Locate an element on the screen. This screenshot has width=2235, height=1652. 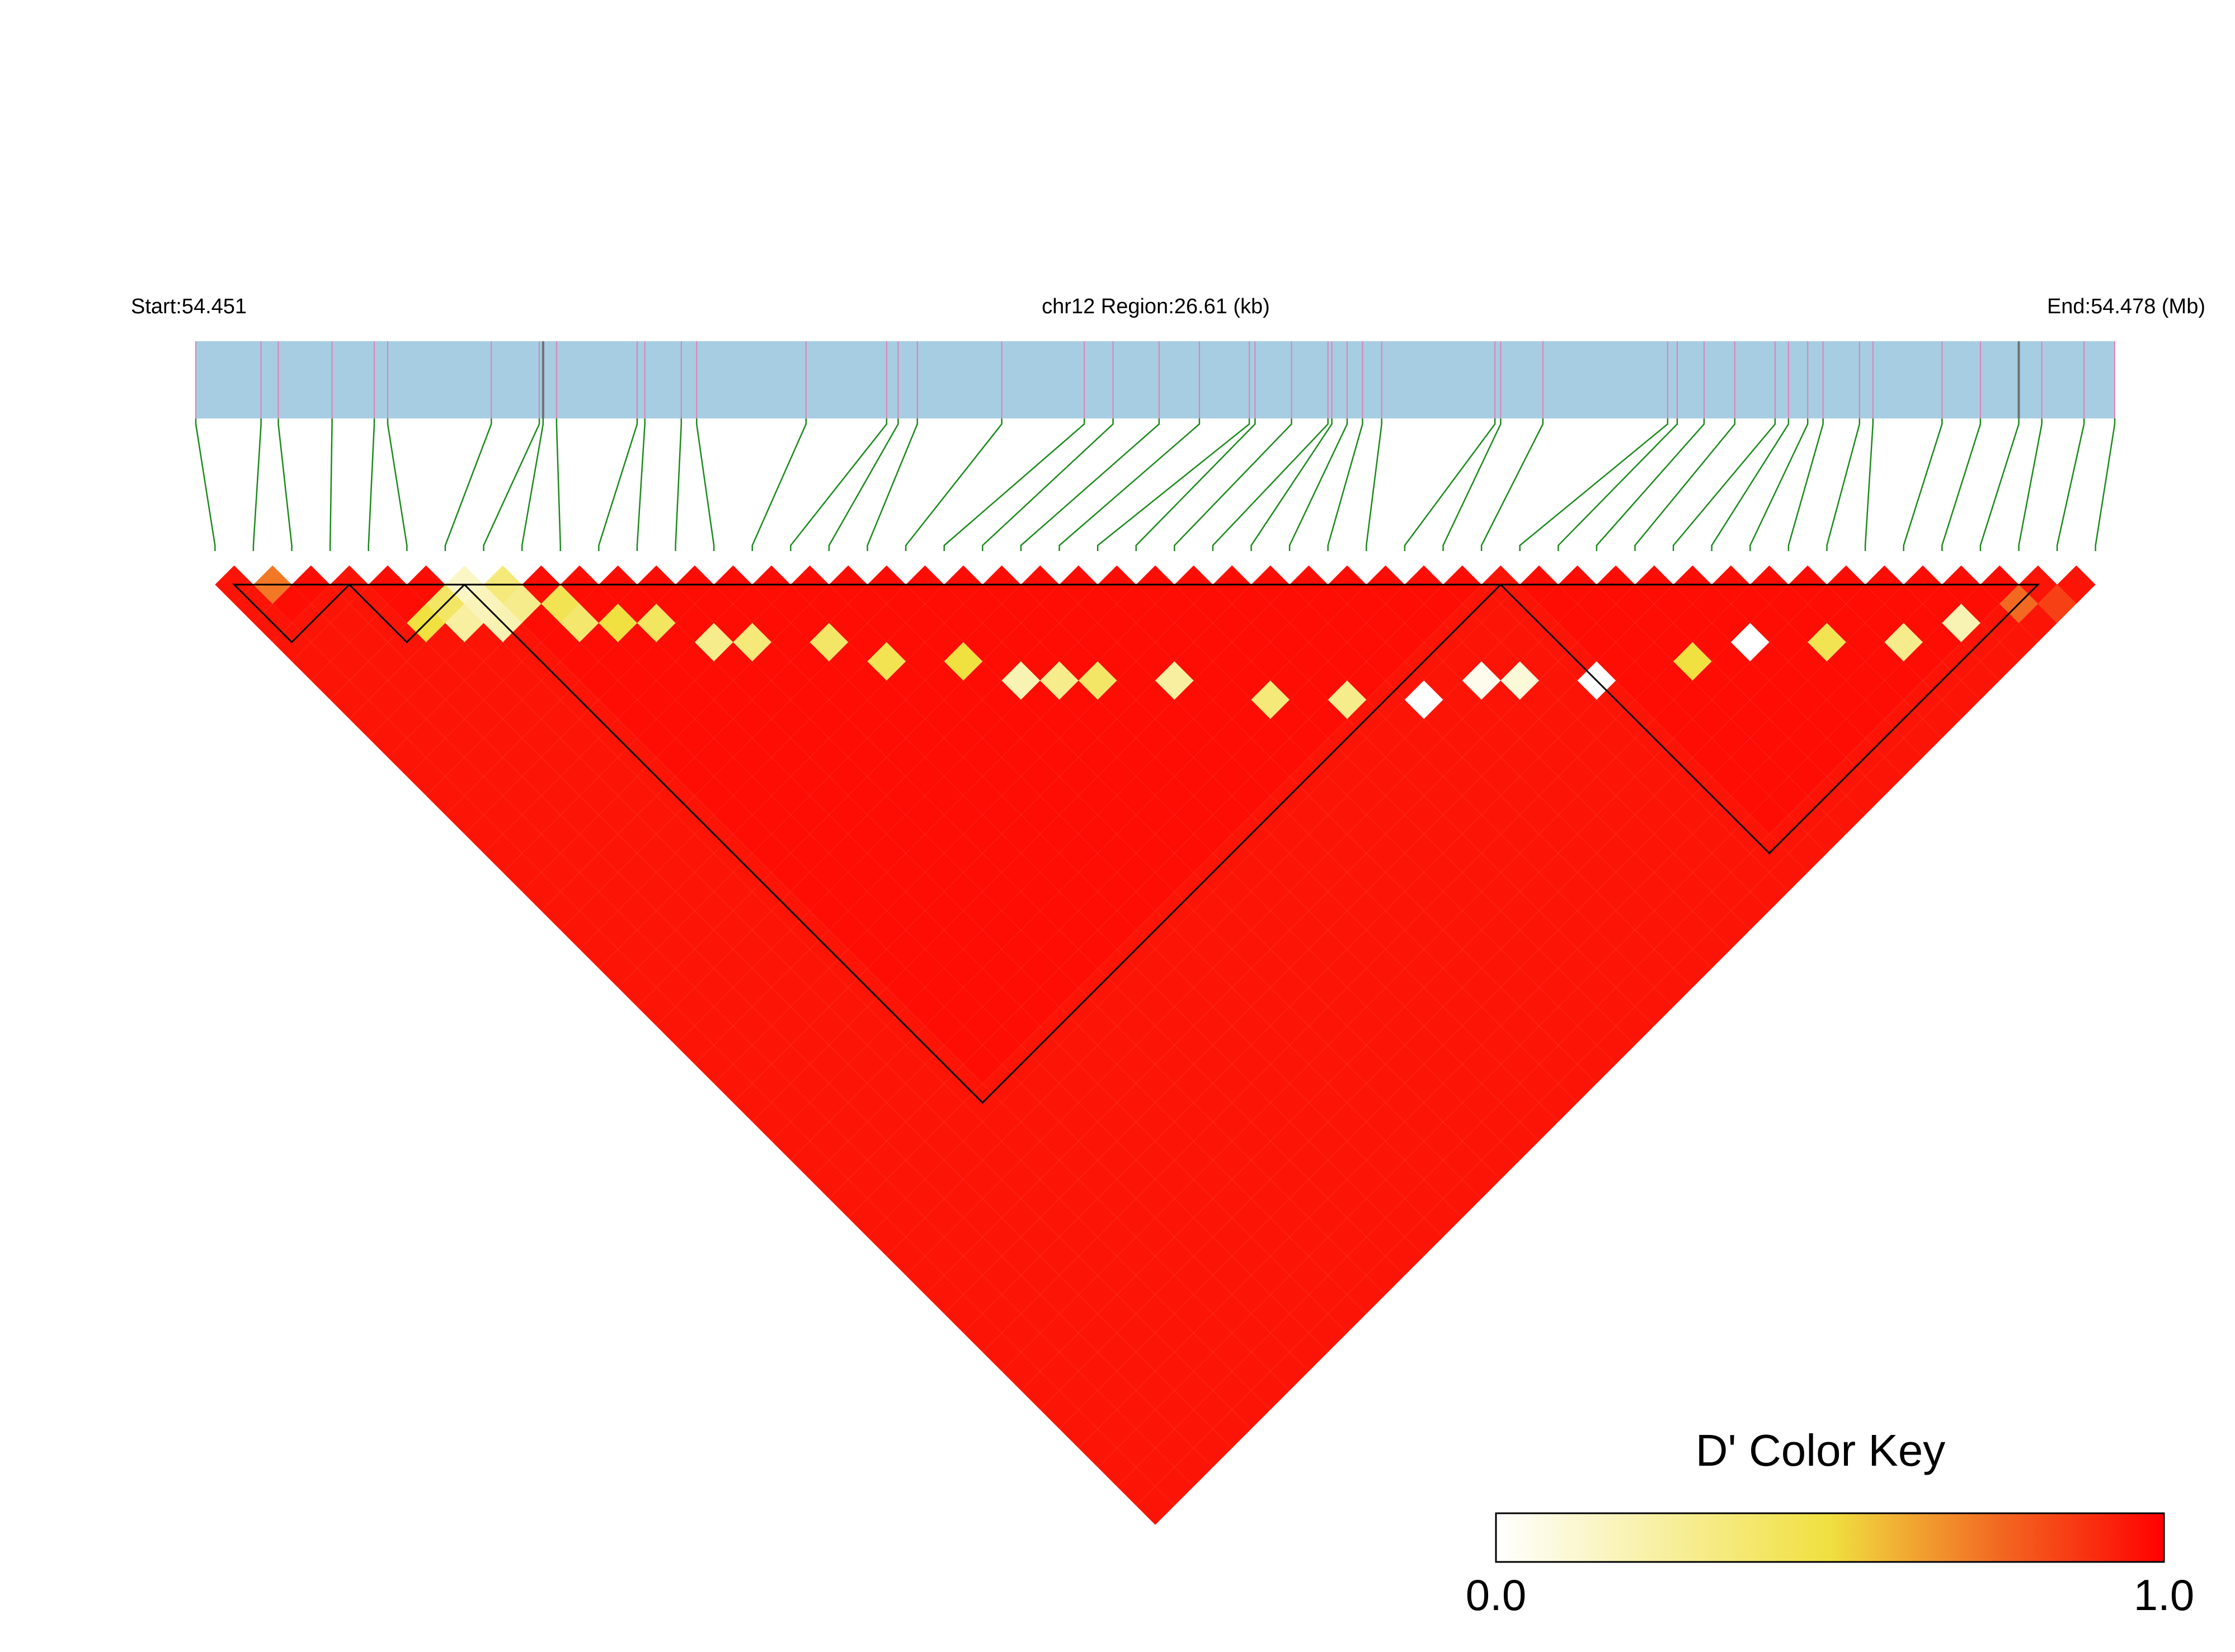
color-key-title: D' Color Key is located at coordinates (1821, 1450).